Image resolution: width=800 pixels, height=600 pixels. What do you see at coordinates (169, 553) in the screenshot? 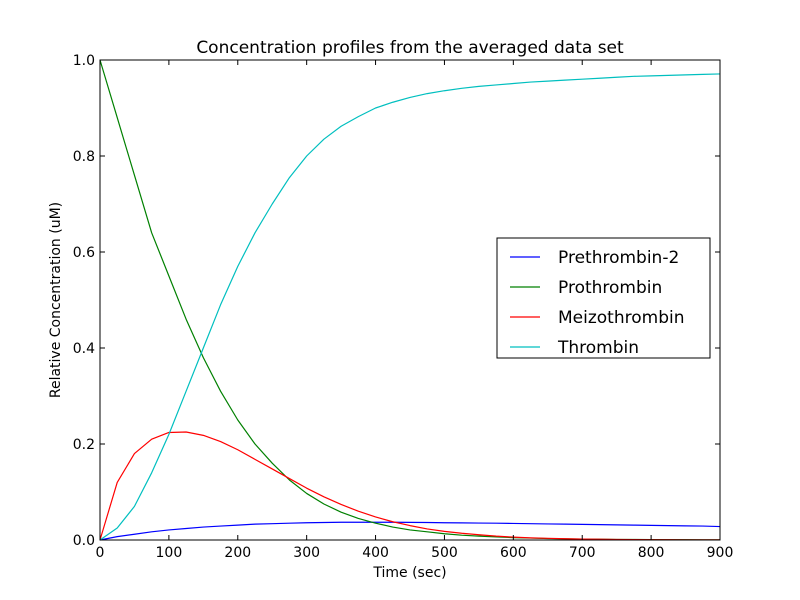
I see `x-tick-label: 100` at bounding box center [169, 553].